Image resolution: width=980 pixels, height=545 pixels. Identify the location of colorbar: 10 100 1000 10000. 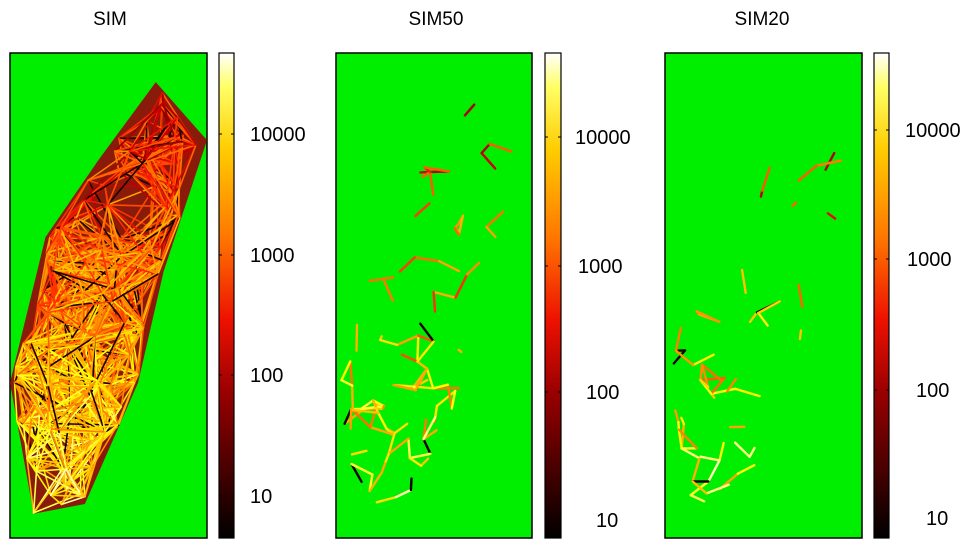
(262, 295).